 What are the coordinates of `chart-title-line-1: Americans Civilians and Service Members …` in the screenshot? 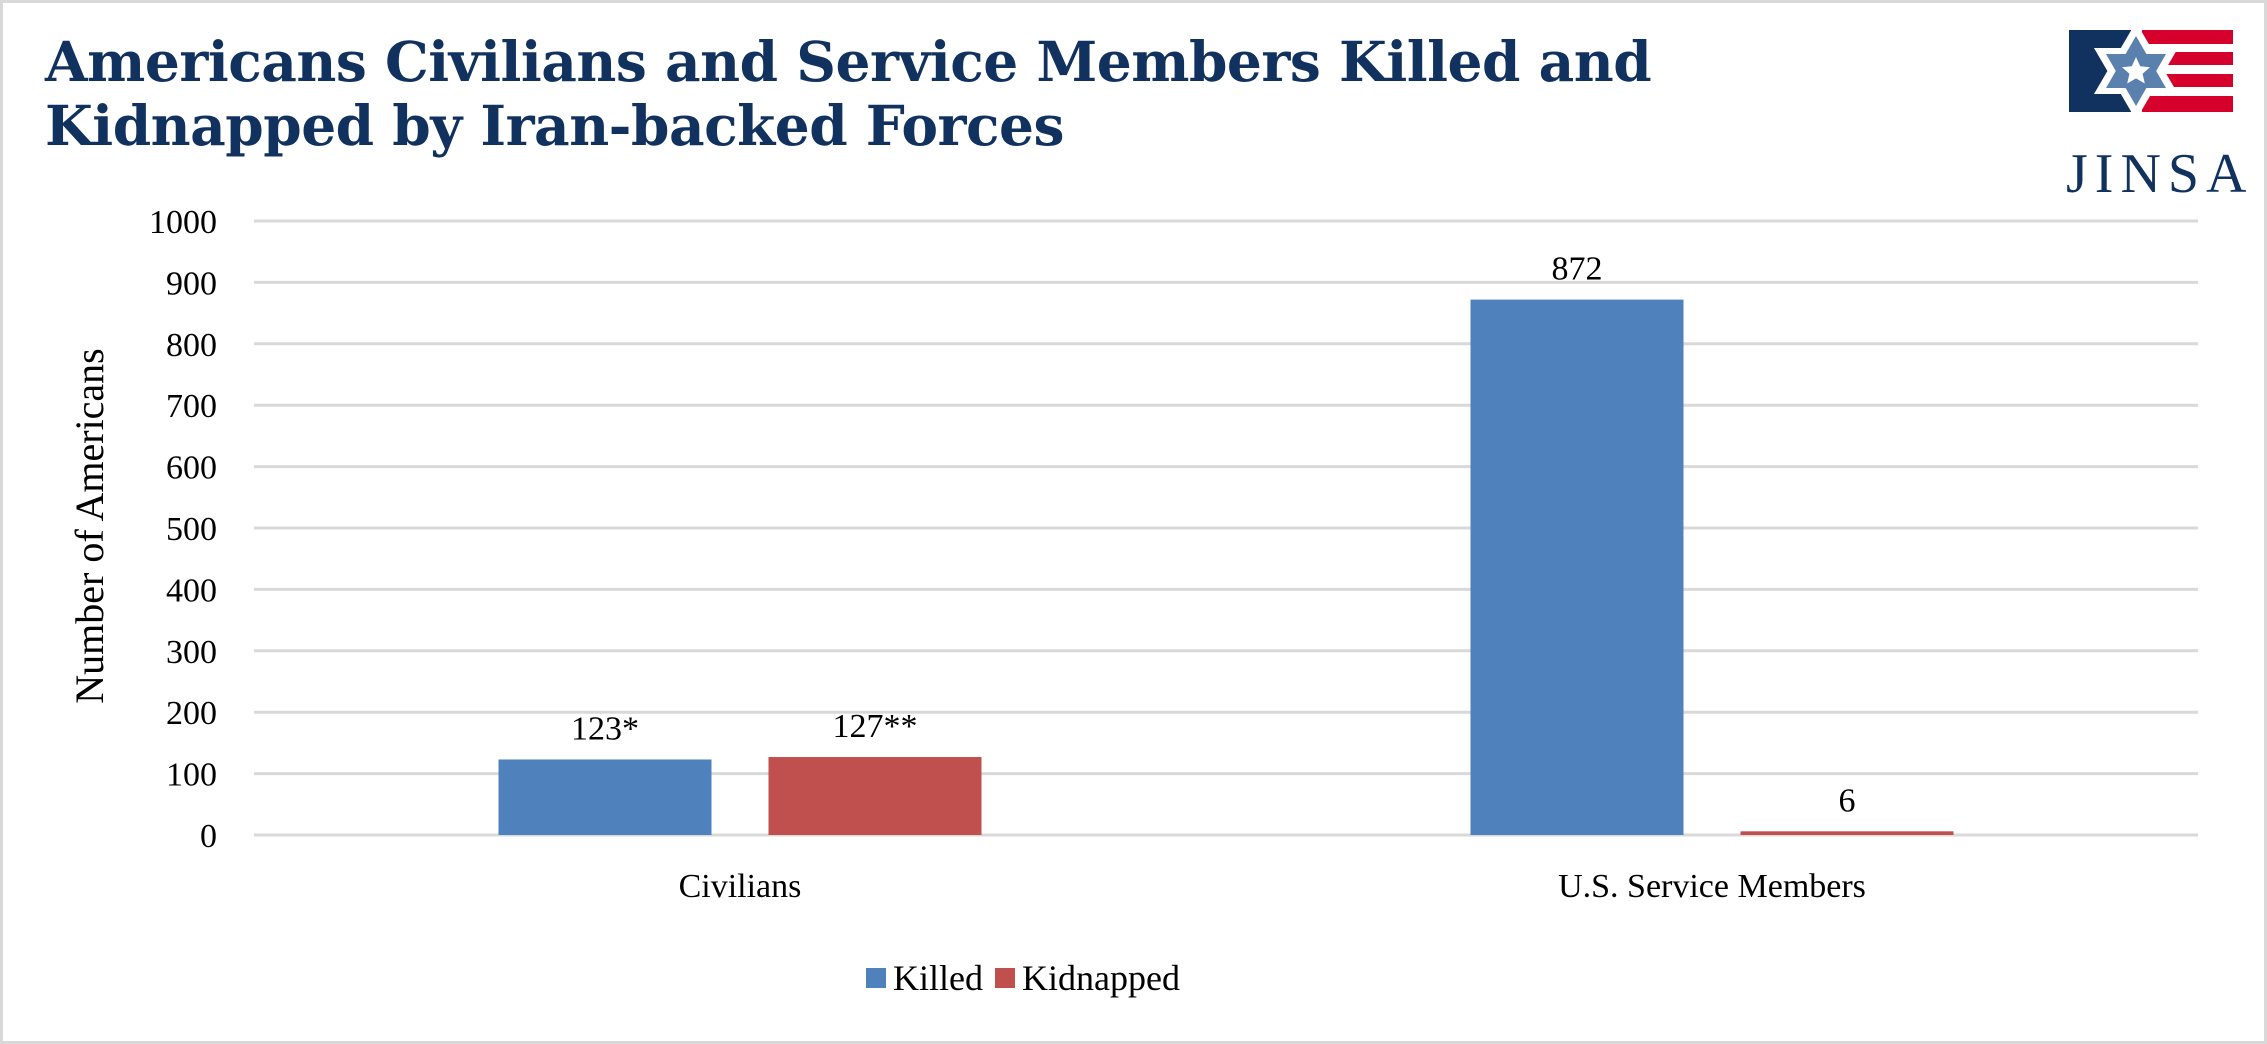 It's located at (848, 61).